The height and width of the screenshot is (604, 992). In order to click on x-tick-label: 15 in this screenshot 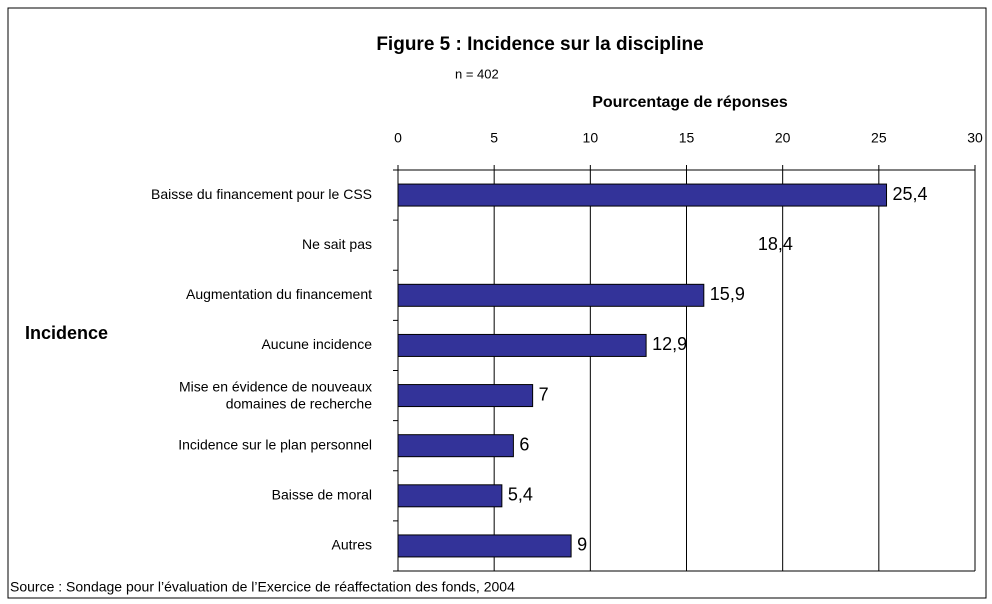, I will do `click(687, 138)`.